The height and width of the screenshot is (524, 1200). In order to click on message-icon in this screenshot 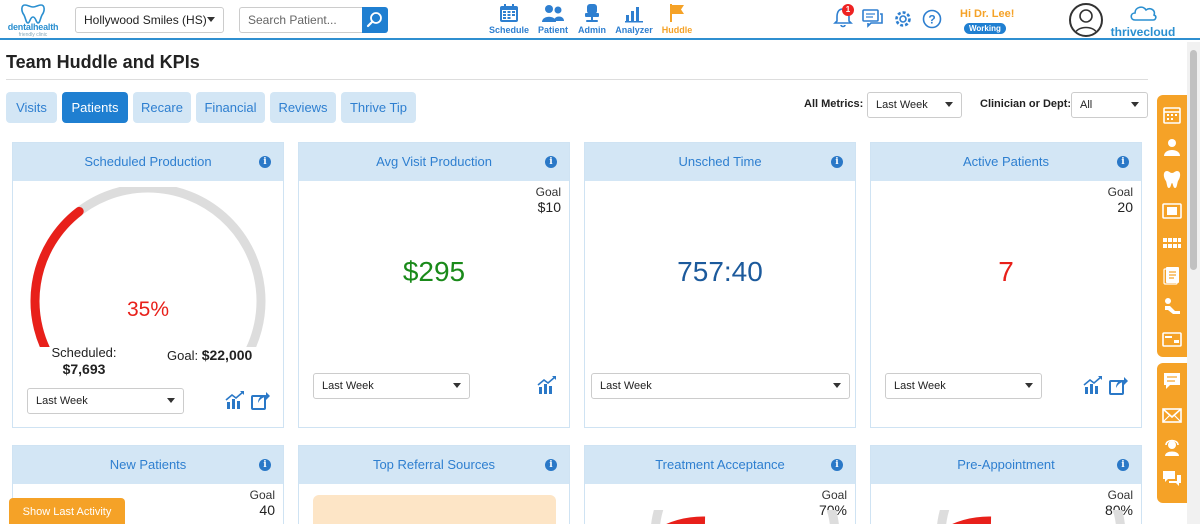, I will do `click(1172, 381)`.